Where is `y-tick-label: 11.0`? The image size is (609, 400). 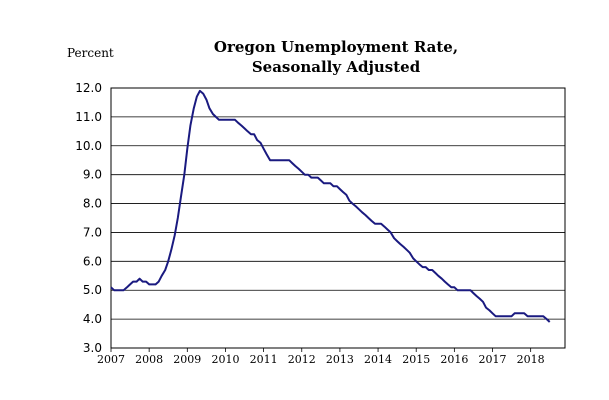
y-tick-label: 11.0 is located at coordinates (88, 117).